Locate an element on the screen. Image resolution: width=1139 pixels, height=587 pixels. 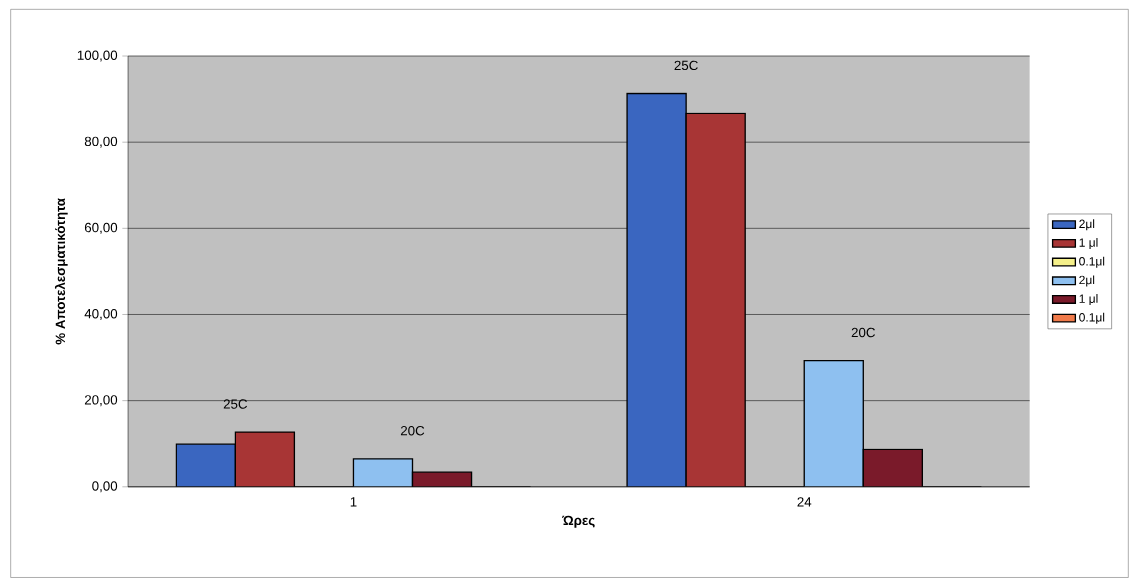
y-tick-label: 100,00 is located at coordinates (97, 56).